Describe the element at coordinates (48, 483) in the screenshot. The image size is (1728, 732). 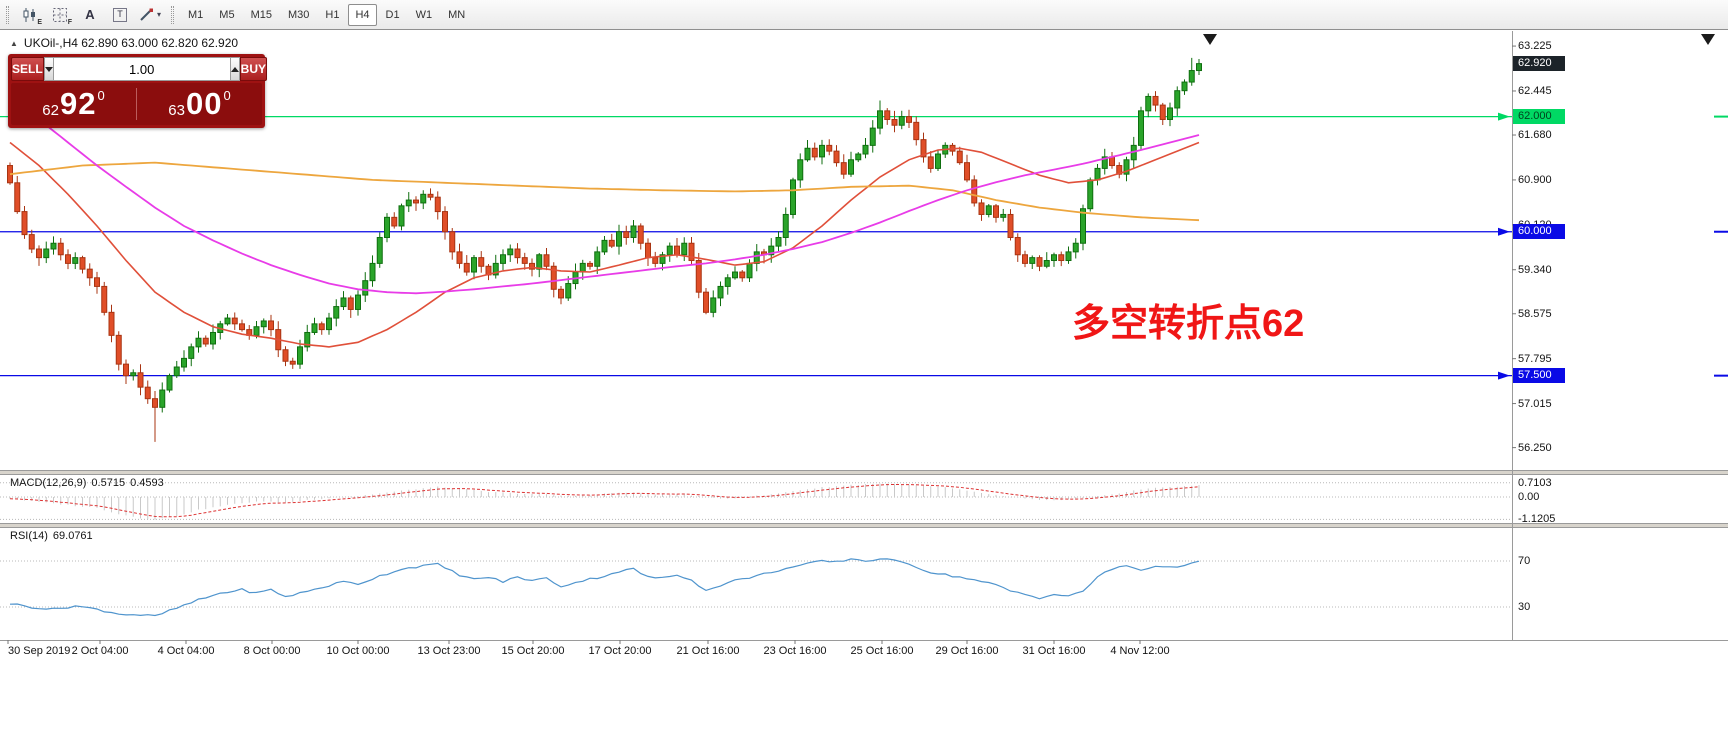
I see `macd-name: MACD(12,26,9)` at that location.